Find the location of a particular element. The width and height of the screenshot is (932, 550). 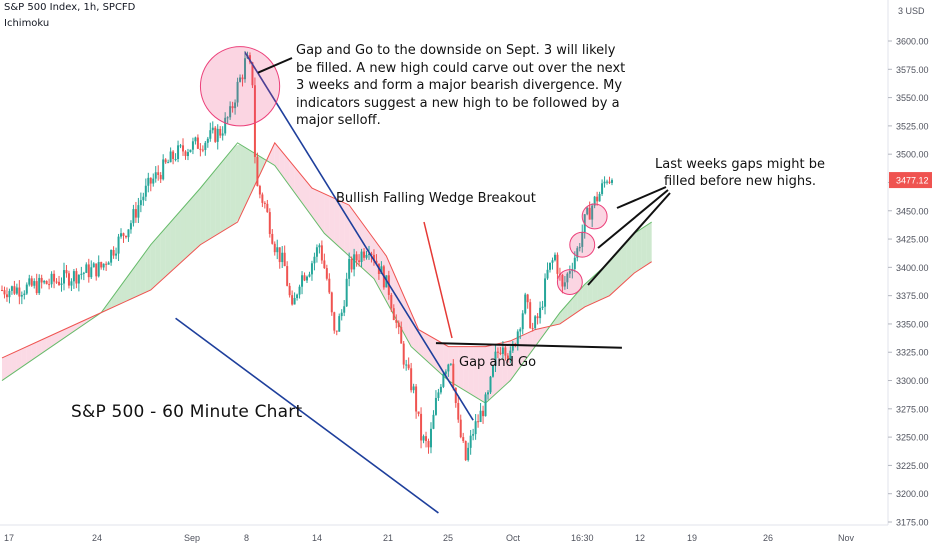

price-tick-label: 3175.00 is located at coordinates (912, 523).